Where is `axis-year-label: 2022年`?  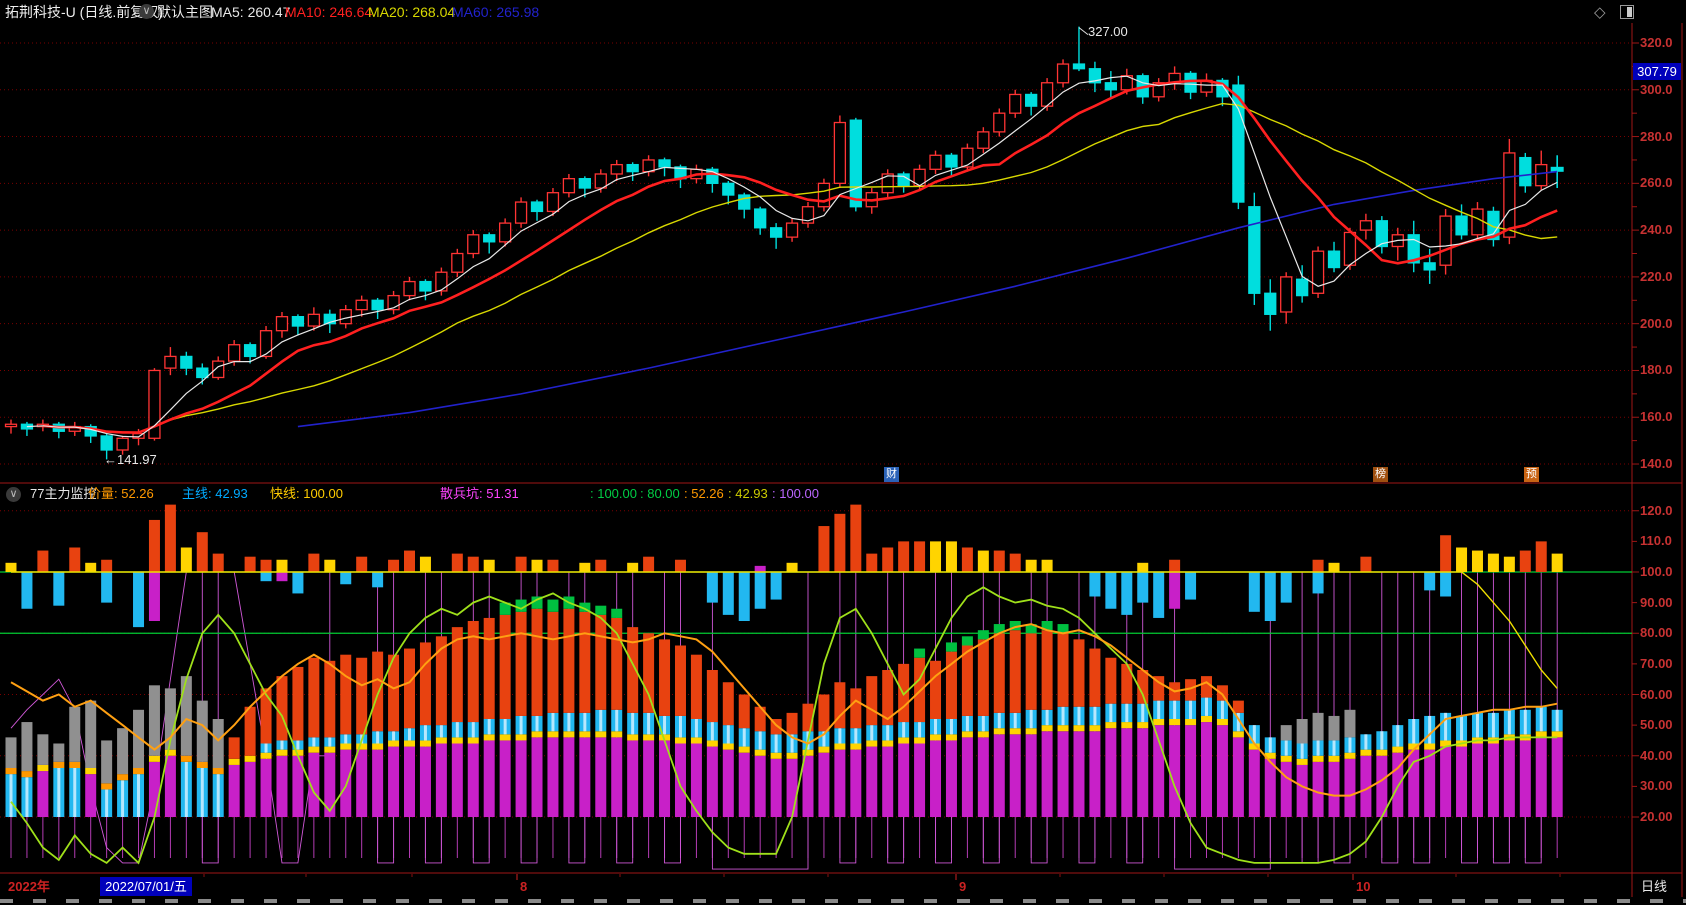 axis-year-label: 2022年 is located at coordinates (29, 886).